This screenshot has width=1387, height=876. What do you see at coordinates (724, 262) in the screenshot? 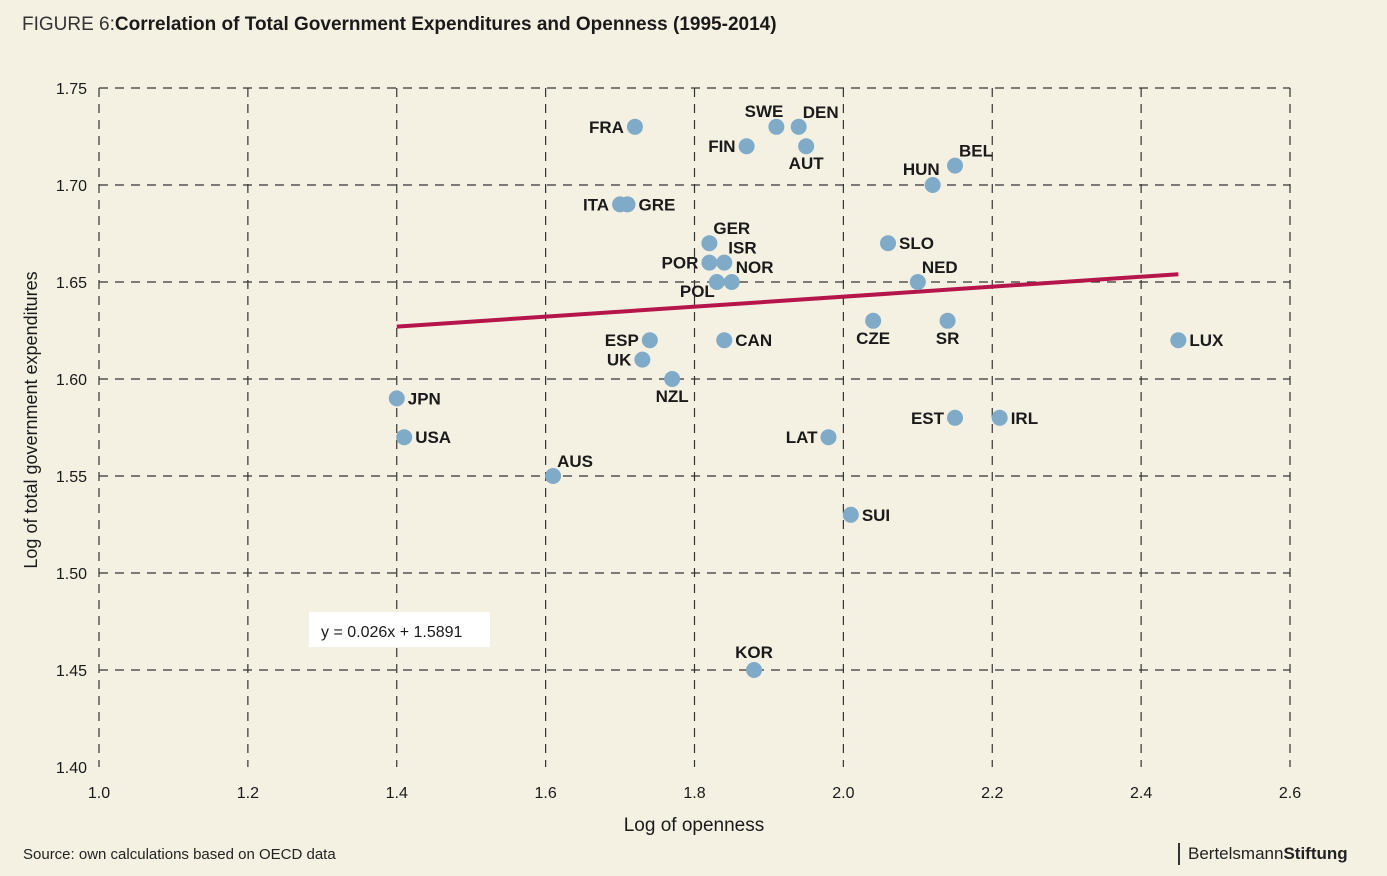
I see `data-point-isr` at bounding box center [724, 262].